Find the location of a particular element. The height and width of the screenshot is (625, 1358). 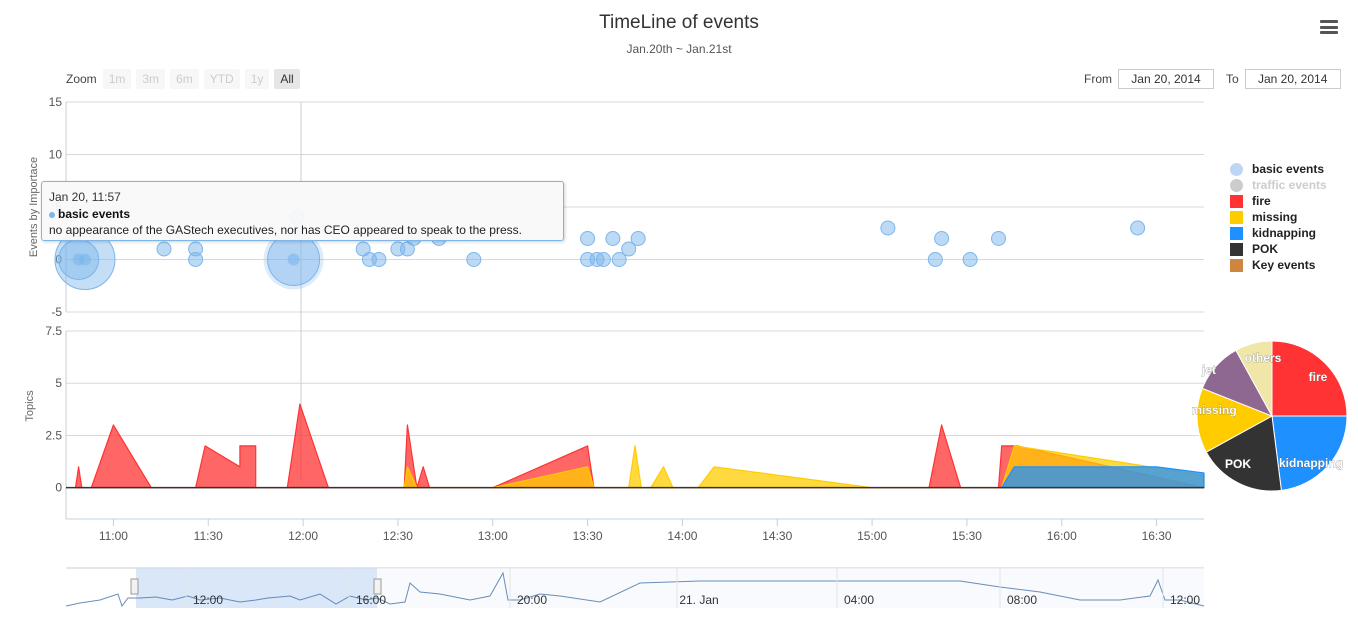

legend-item-basic-events: basic events is located at coordinates (1278, 169).